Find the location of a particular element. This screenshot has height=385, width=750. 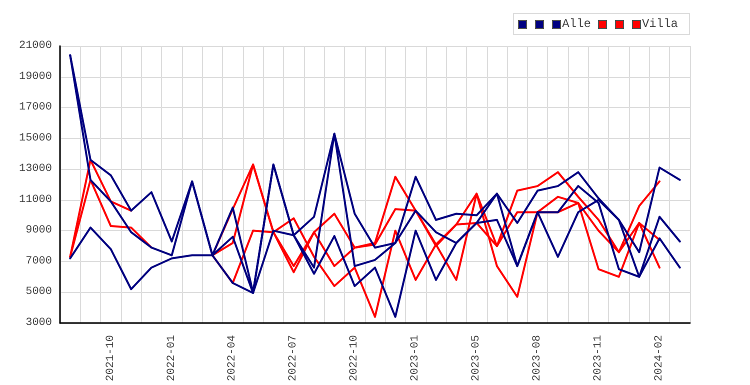

x-tick-label: 2022-07 is located at coordinates (294, 358).